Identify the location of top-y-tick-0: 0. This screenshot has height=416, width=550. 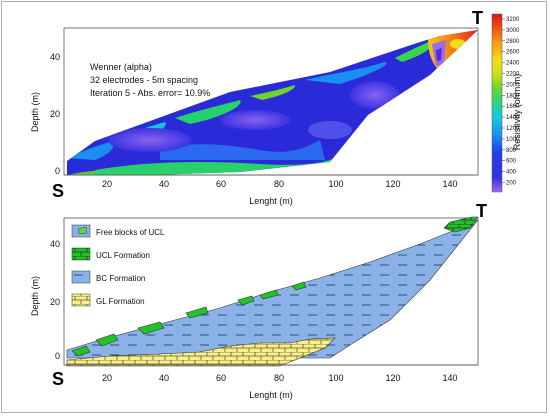
(57, 171).